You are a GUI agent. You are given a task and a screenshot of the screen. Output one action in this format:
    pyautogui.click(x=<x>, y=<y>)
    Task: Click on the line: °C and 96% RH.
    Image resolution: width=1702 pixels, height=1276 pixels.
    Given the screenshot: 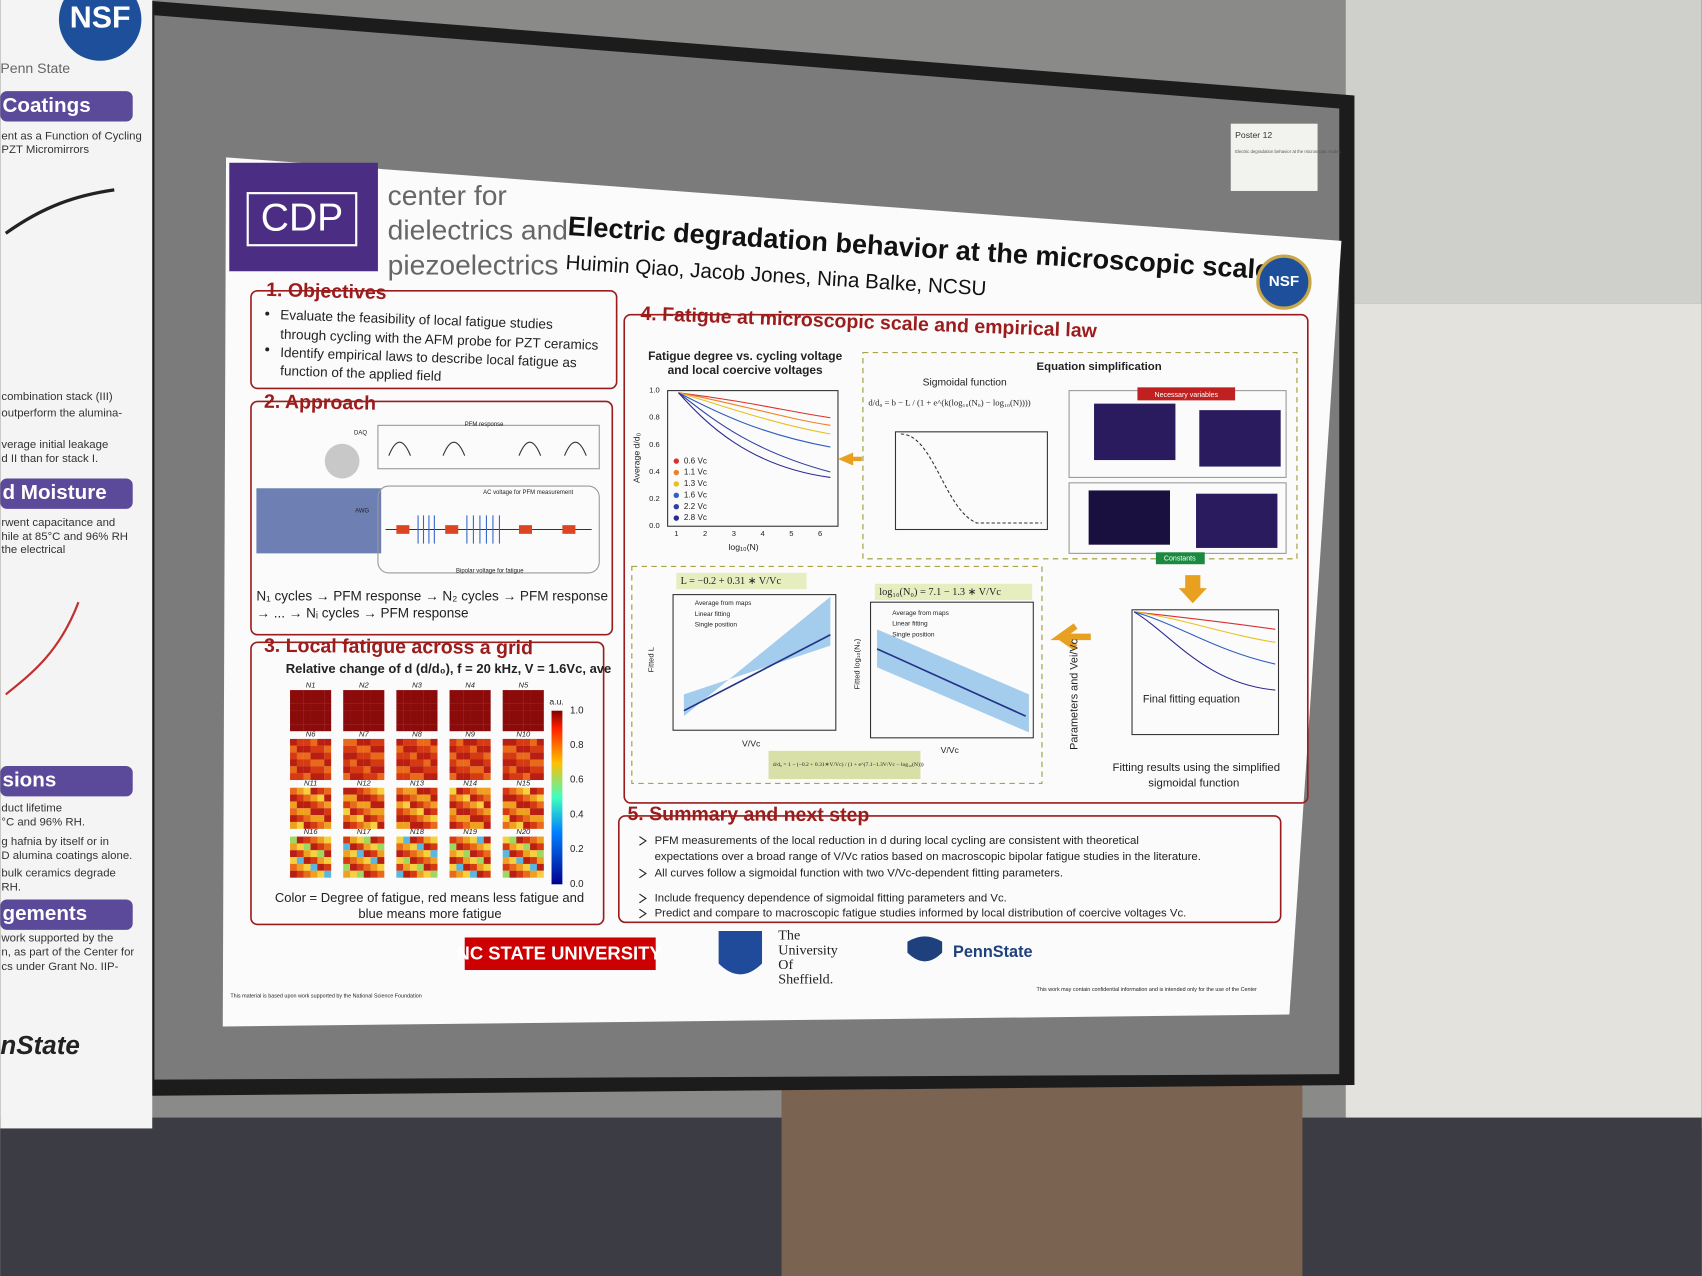 What is the action you would take?
    pyautogui.click(x=43, y=822)
    